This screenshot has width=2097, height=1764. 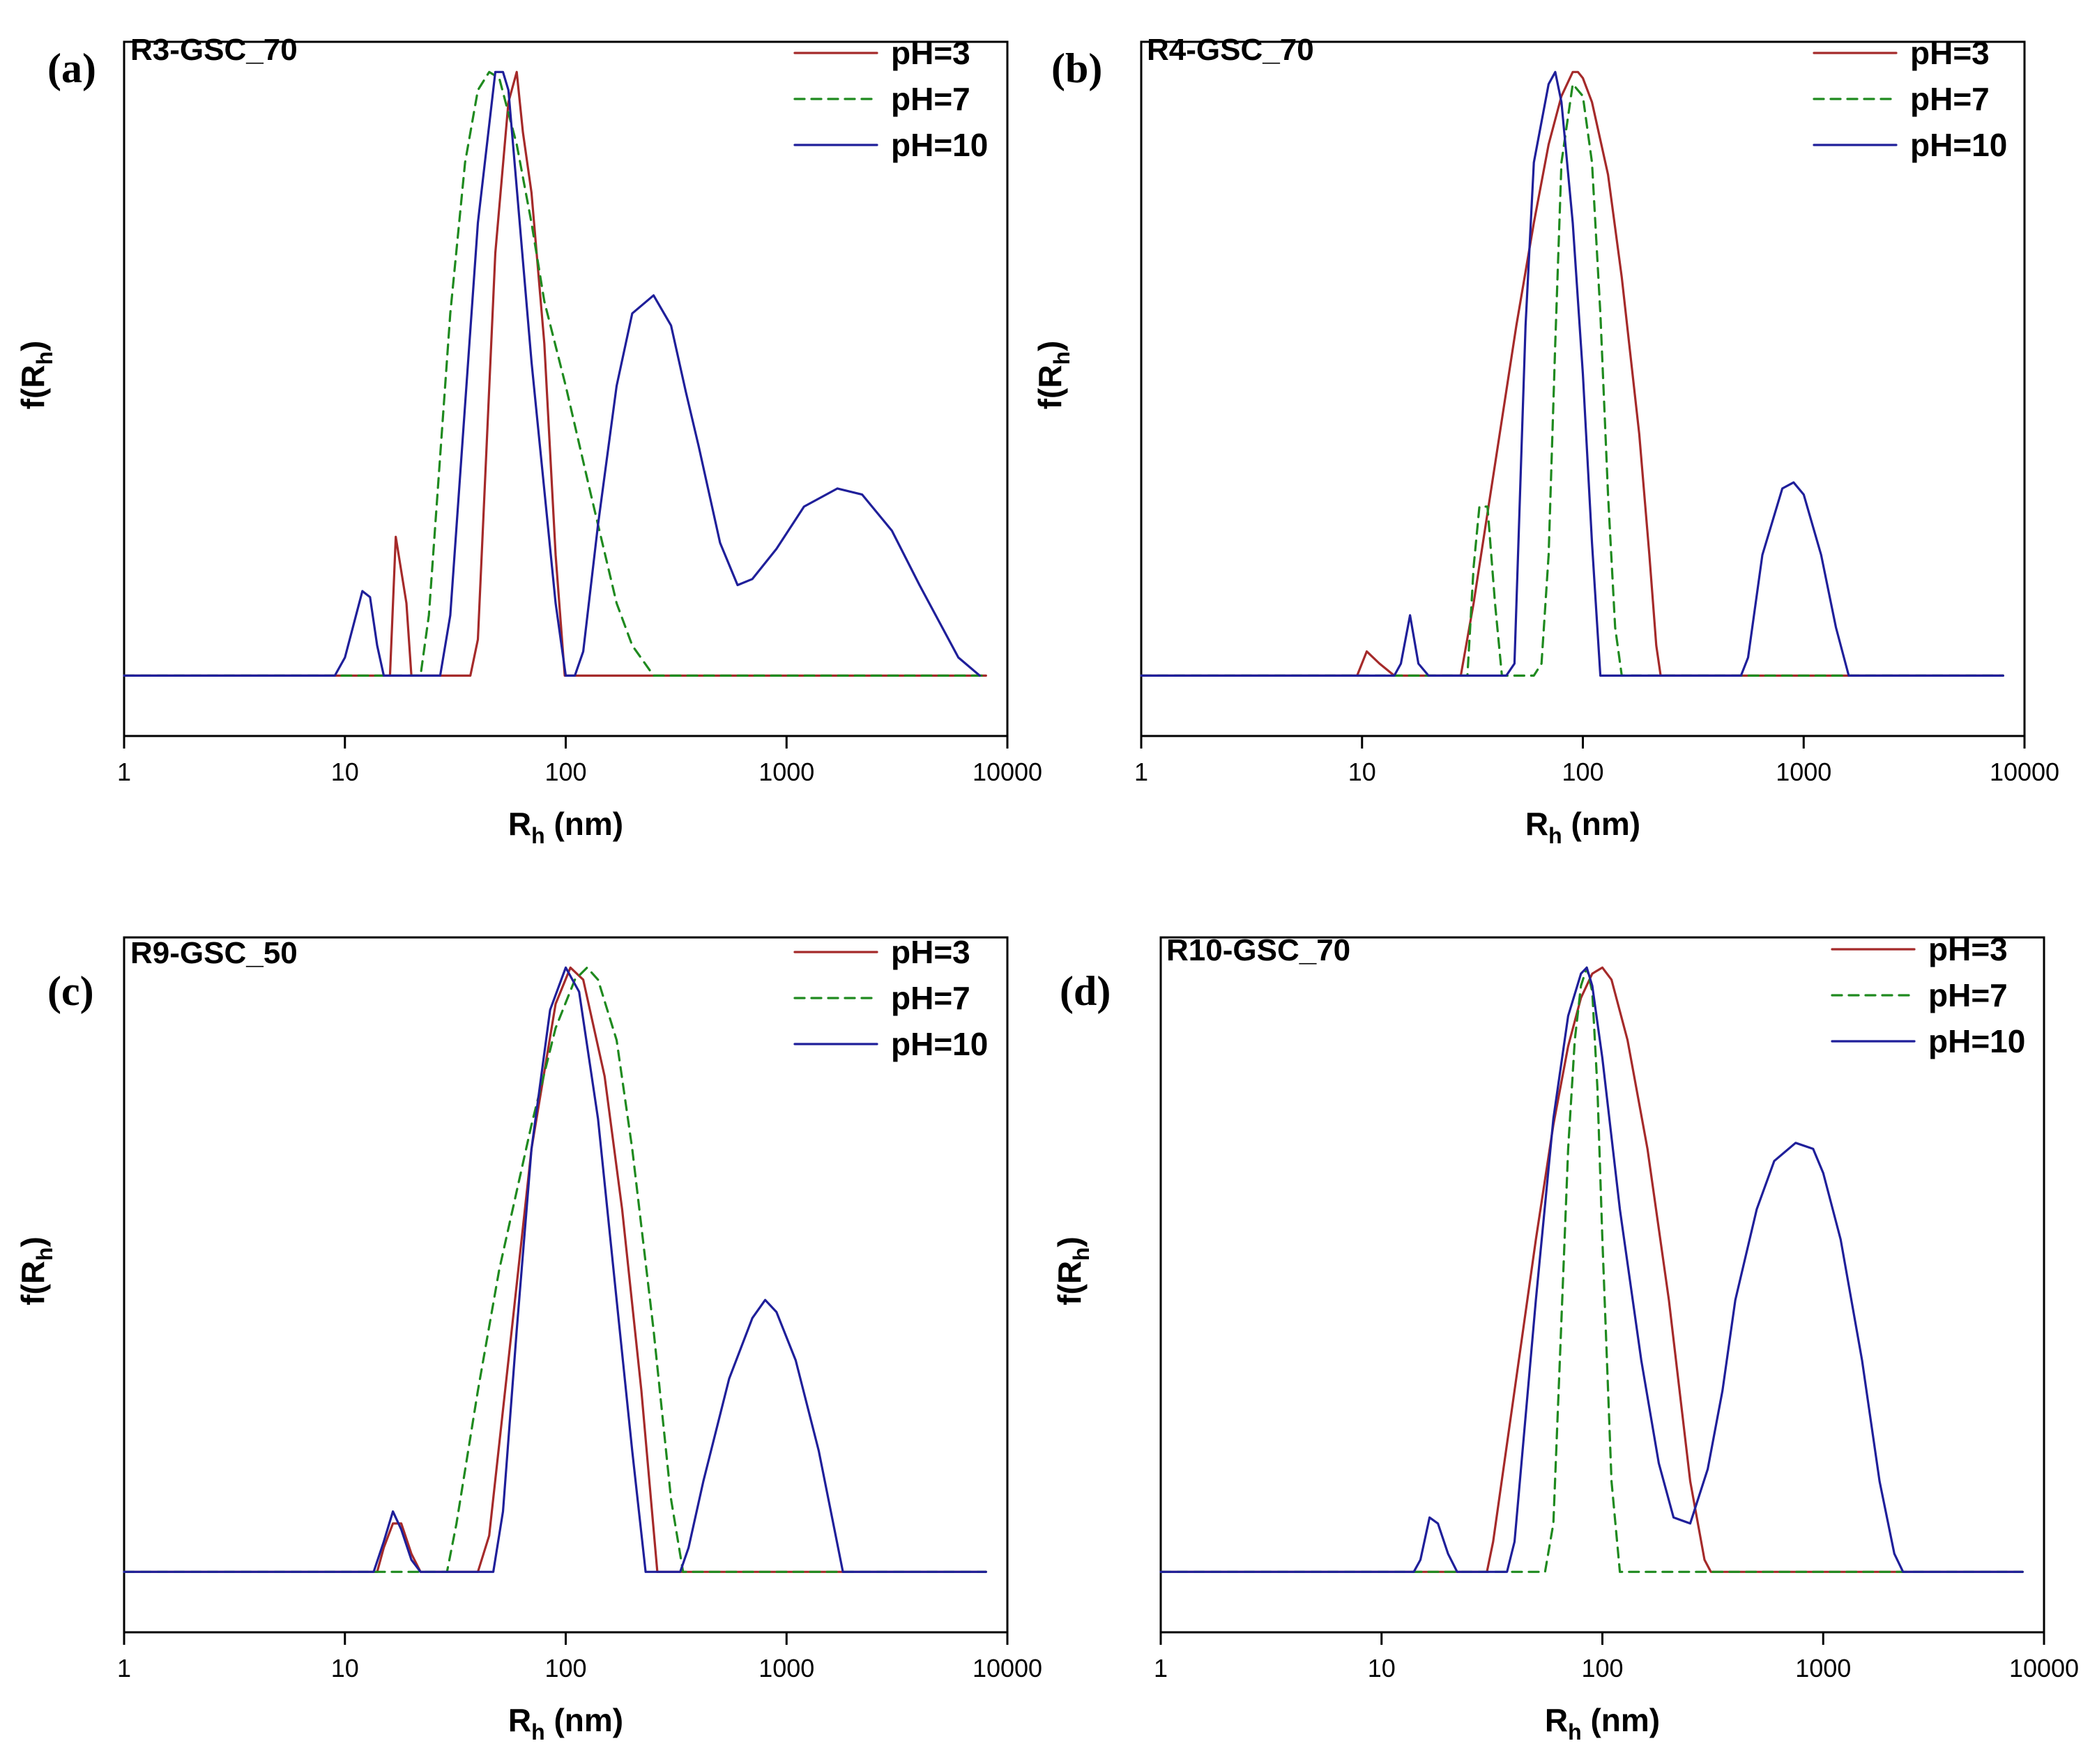 What do you see at coordinates (214, 953) in the screenshot?
I see `chart-title: R9-GSC_50` at bounding box center [214, 953].